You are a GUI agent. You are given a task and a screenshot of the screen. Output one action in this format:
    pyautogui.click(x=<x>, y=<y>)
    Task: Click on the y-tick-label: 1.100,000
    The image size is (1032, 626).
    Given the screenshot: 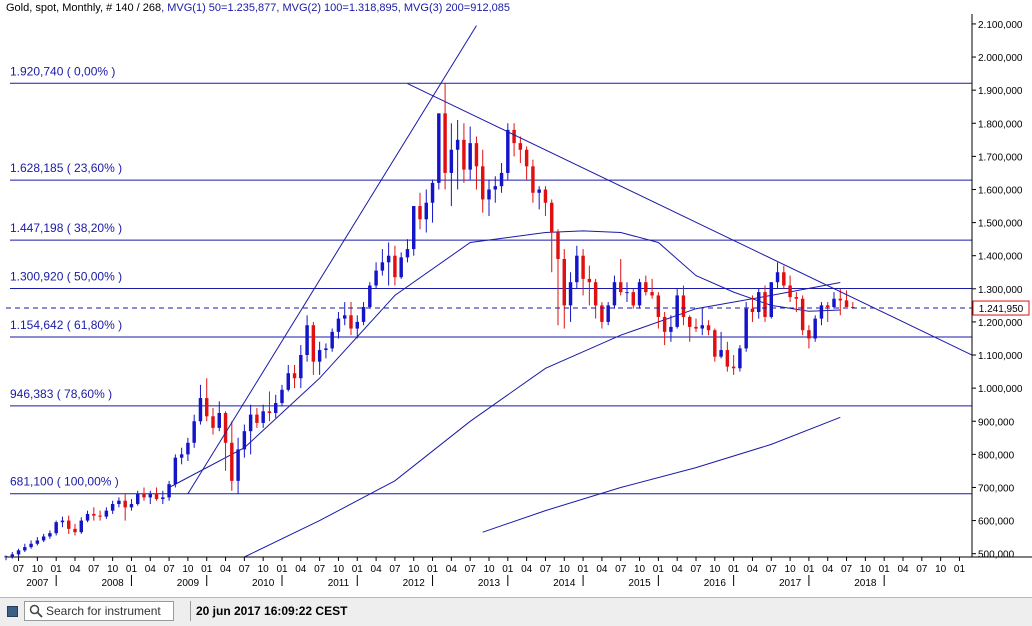 What is the action you would take?
    pyautogui.click(x=1000, y=356)
    